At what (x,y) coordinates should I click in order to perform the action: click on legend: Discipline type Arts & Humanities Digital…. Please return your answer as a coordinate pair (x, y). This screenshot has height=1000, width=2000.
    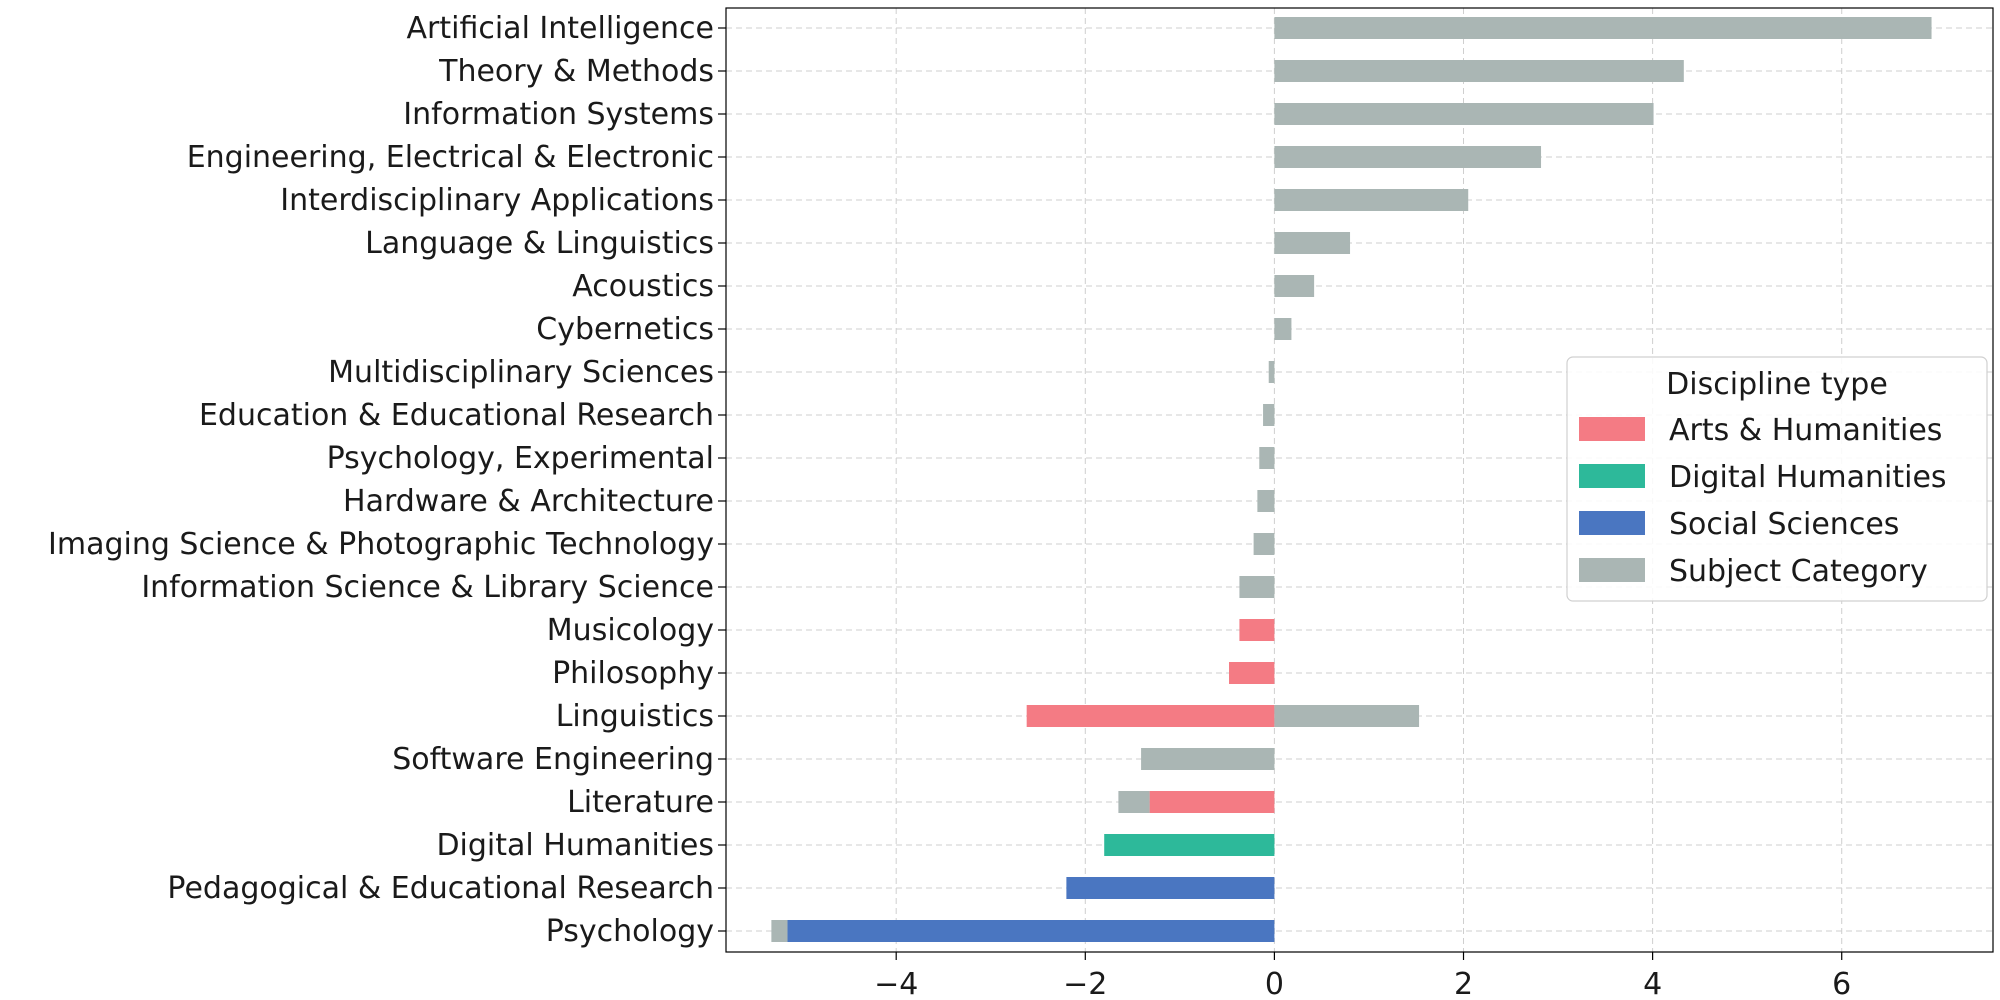
    Looking at the image, I should click on (1777, 479).